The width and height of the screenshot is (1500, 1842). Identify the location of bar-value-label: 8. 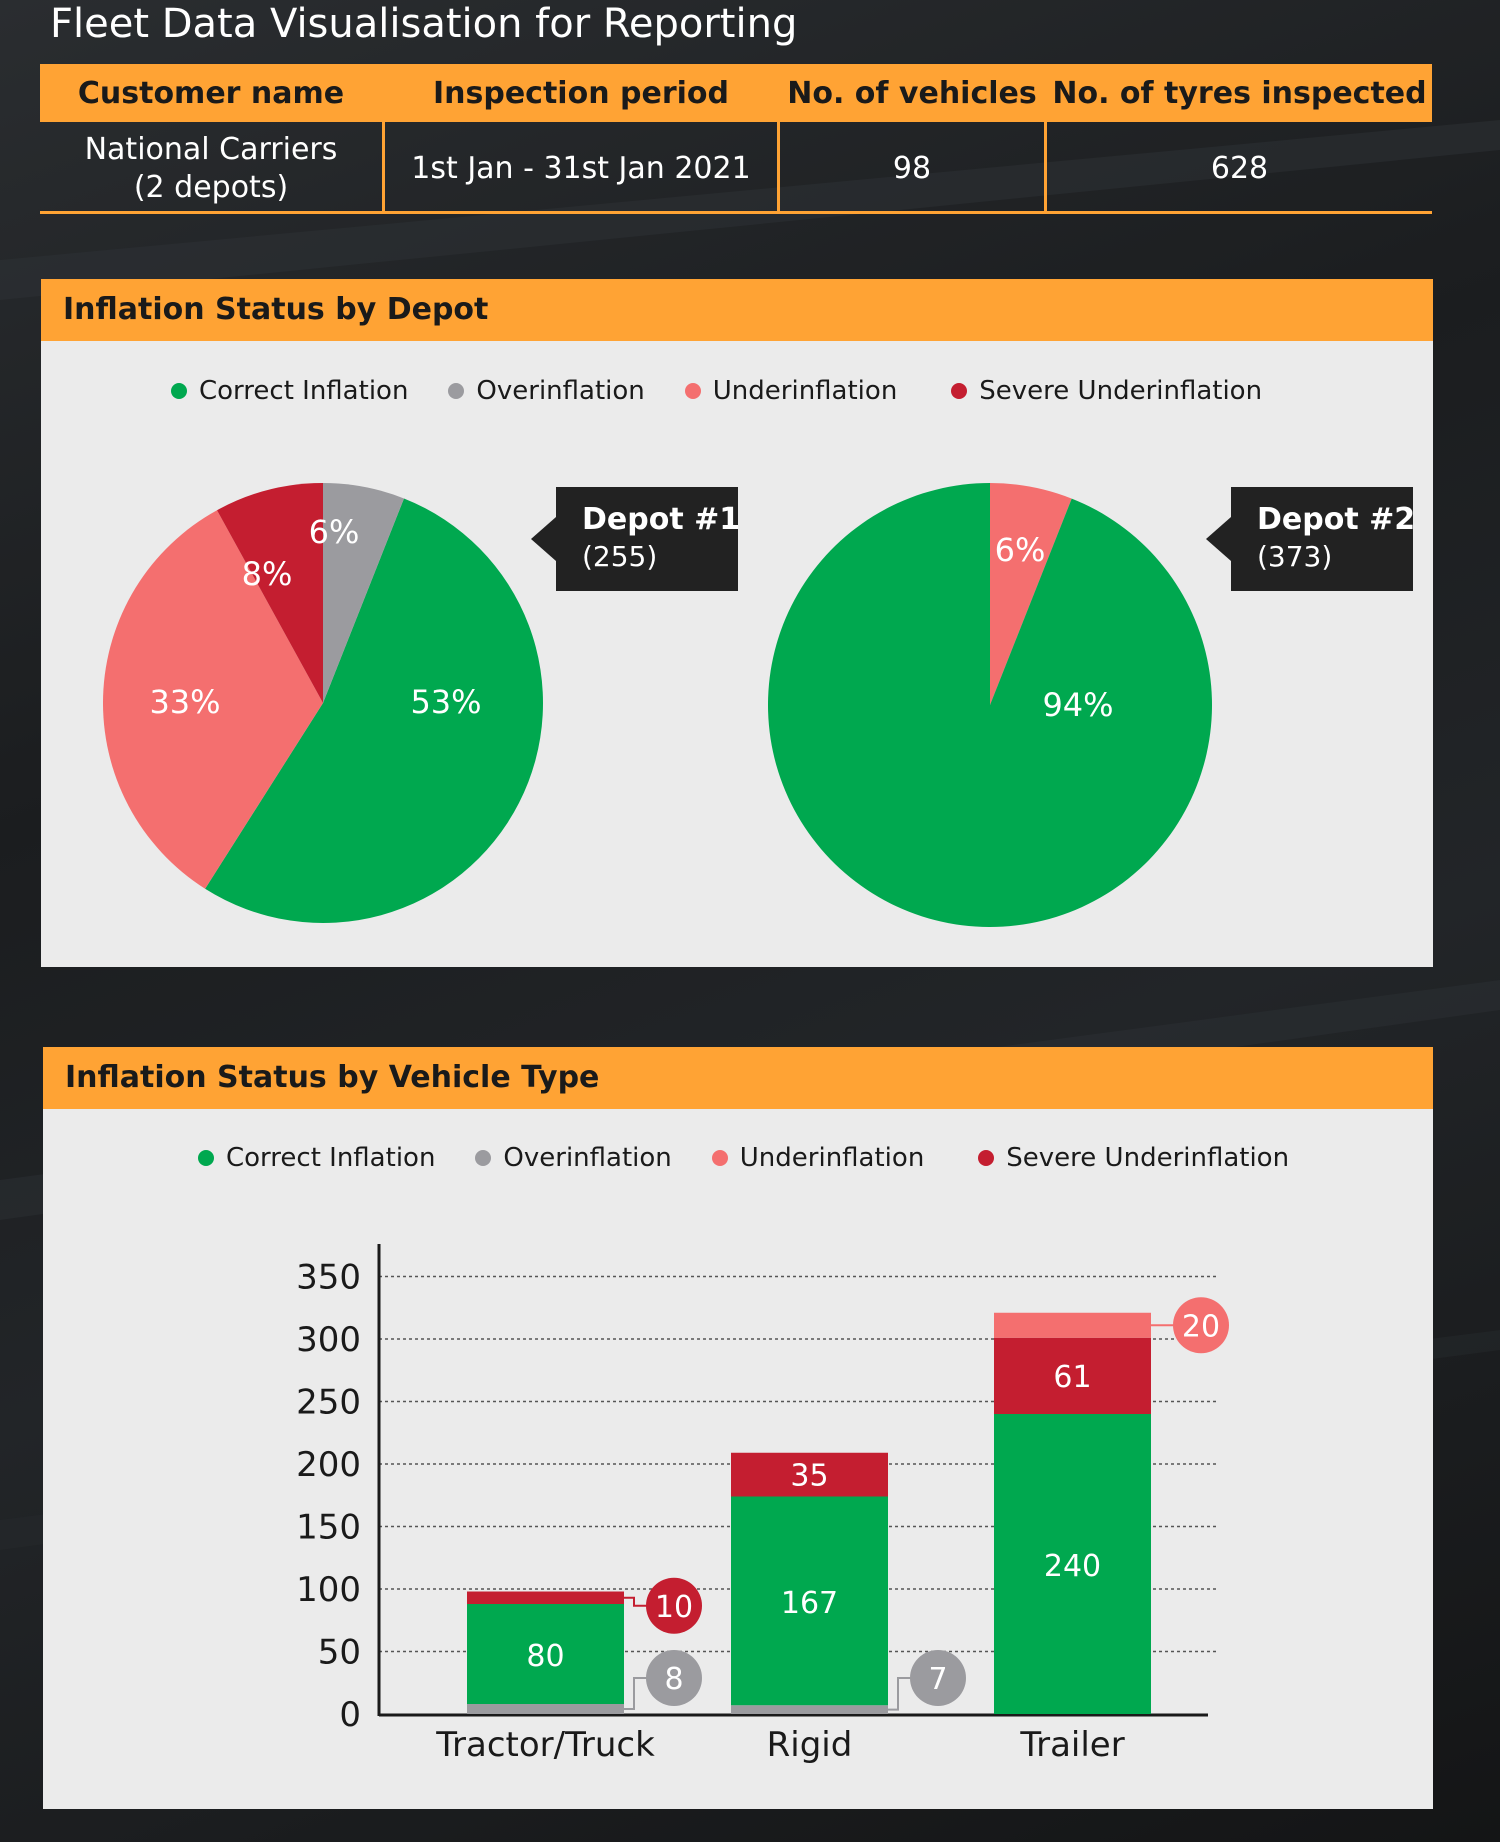
(673, 1679).